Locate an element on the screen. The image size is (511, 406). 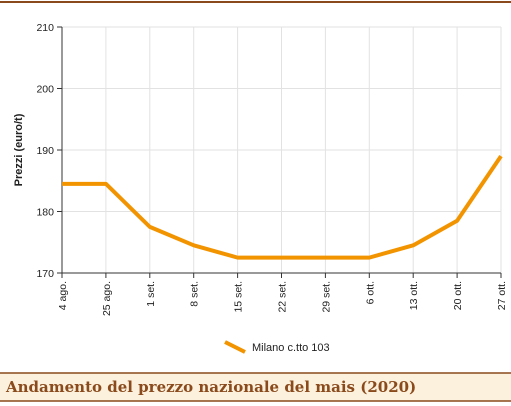
x-tick-label: 25 ago. is located at coordinates (107, 298).